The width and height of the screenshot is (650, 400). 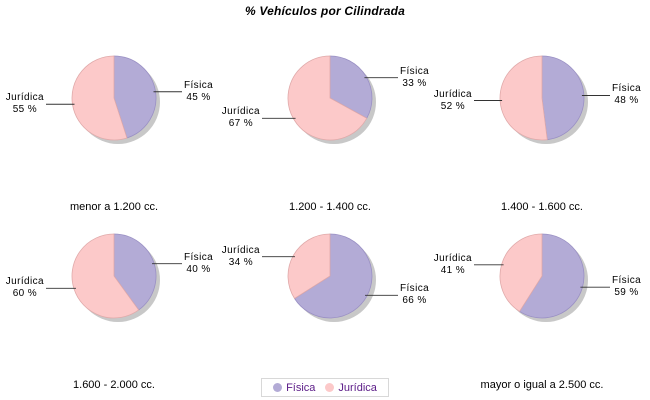 What do you see at coordinates (626, 293) in the screenshot?
I see `pie-slice-label-value: 59 %` at bounding box center [626, 293].